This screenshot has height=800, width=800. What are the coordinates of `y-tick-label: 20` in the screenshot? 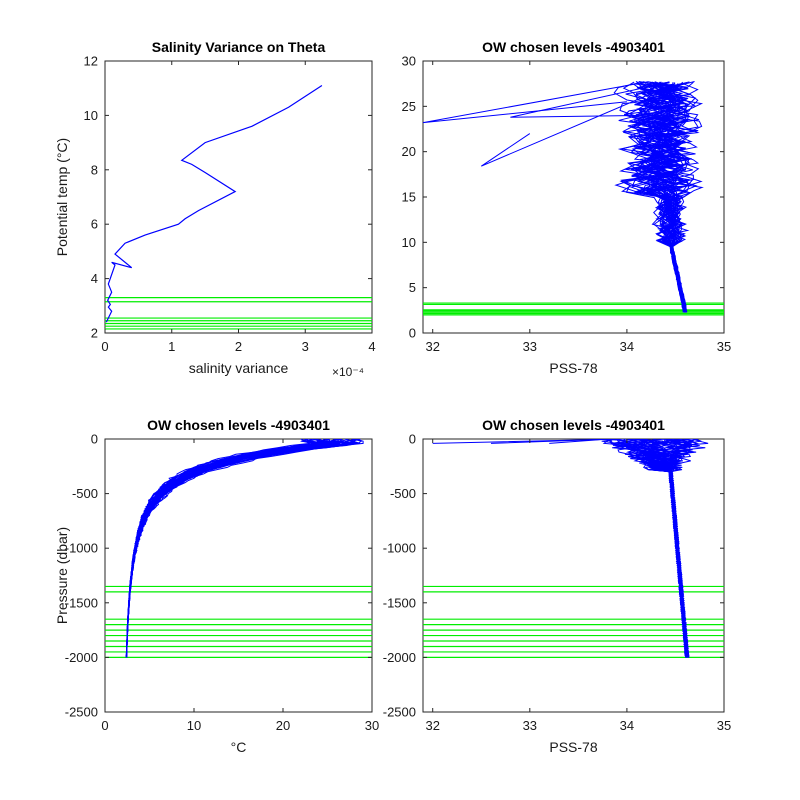 It's located at (409, 151).